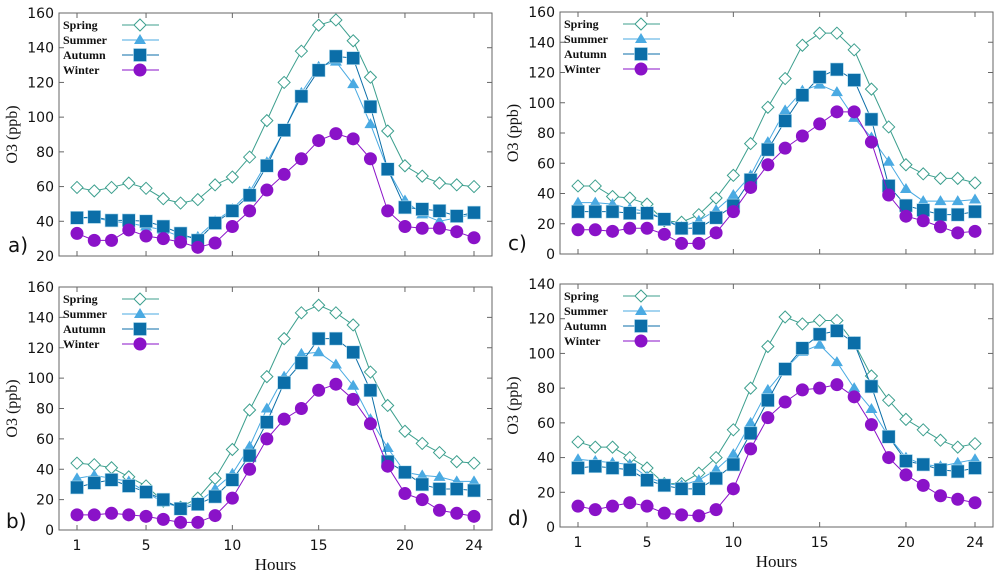 The width and height of the screenshot is (1002, 578). Describe the element at coordinates (517, 243) in the screenshot. I see `panel-label: c)` at that location.